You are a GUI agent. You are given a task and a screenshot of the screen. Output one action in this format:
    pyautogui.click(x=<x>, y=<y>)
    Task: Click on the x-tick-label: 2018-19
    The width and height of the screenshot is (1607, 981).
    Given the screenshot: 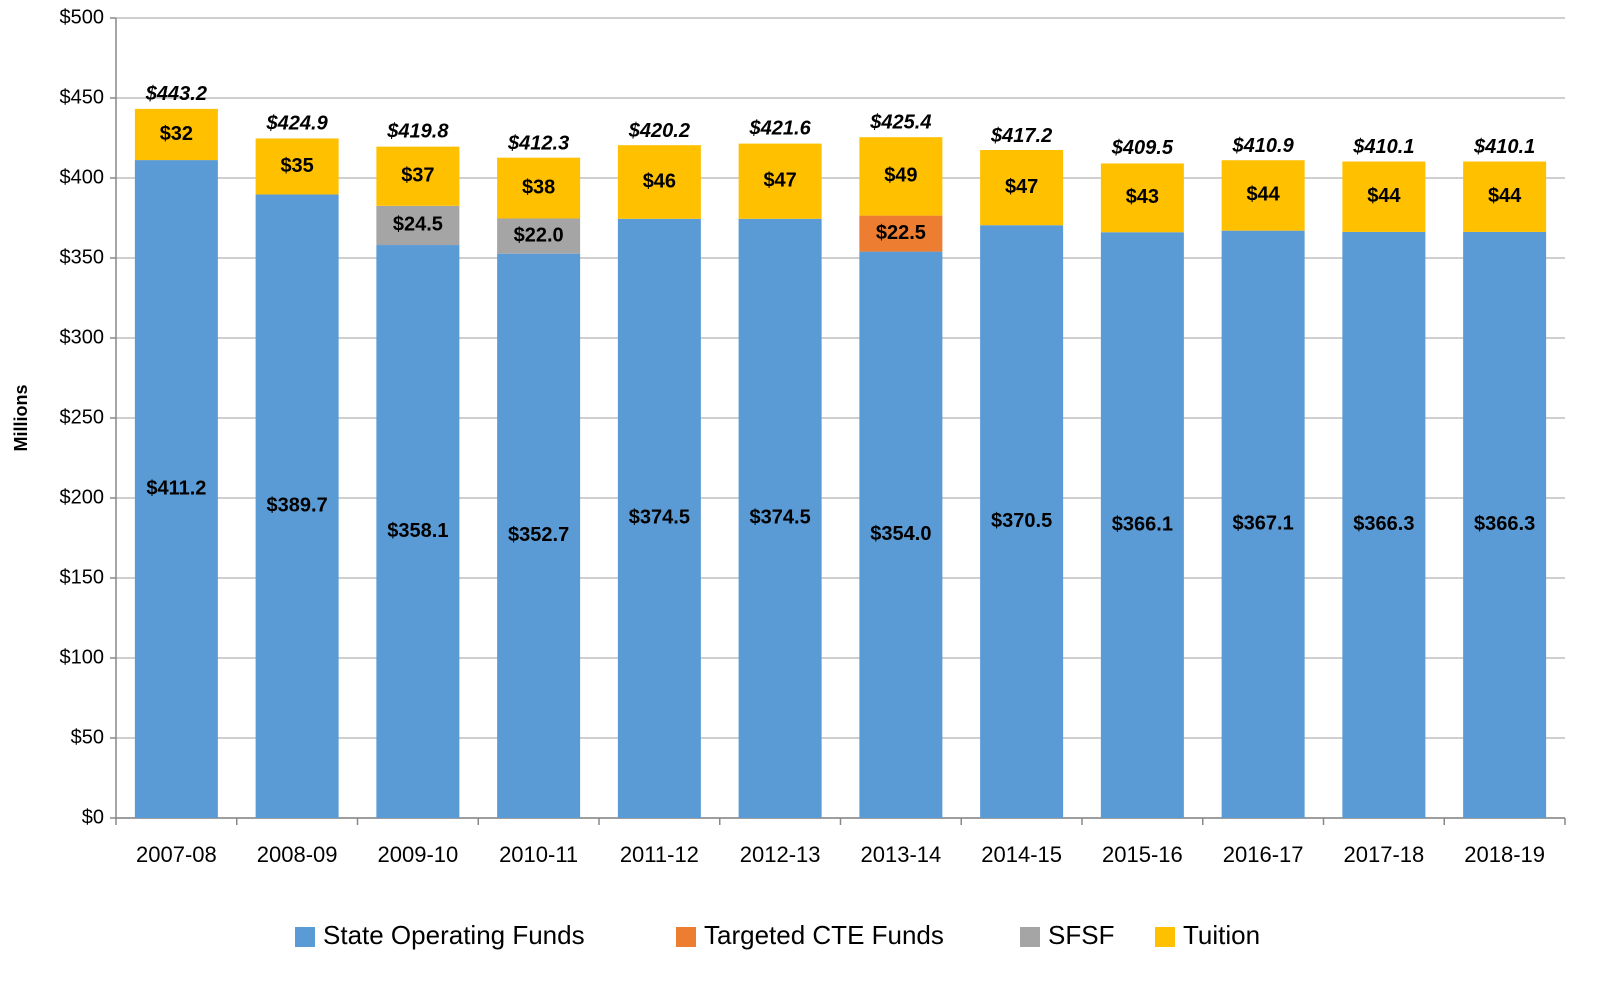 What is the action you would take?
    pyautogui.click(x=1504, y=854)
    